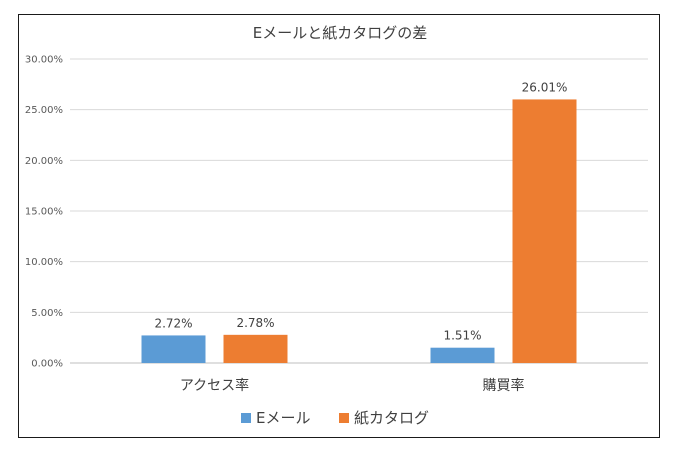  I want to click on y-tick-label: 15.00%, so click(44, 212).